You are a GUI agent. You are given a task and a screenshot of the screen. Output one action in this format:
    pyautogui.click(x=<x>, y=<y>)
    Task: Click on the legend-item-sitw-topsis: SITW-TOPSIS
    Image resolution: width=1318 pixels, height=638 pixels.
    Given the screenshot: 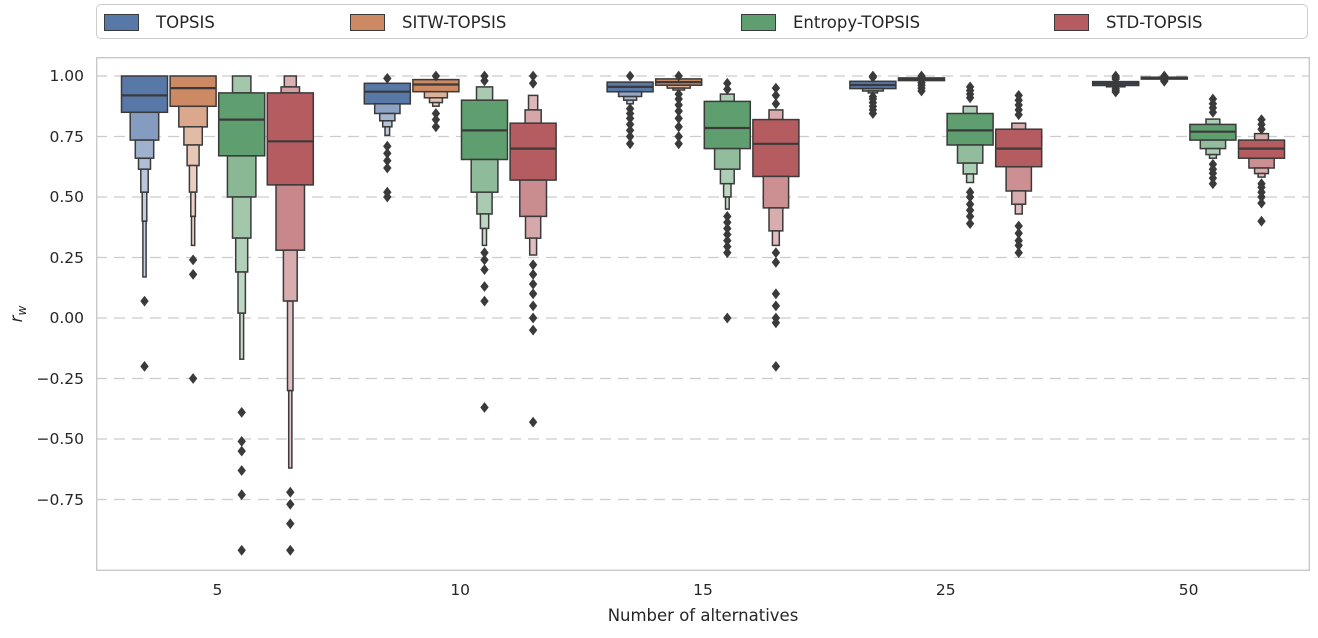 What is the action you would take?
    pyautogui.click(x=428, y=22)
    